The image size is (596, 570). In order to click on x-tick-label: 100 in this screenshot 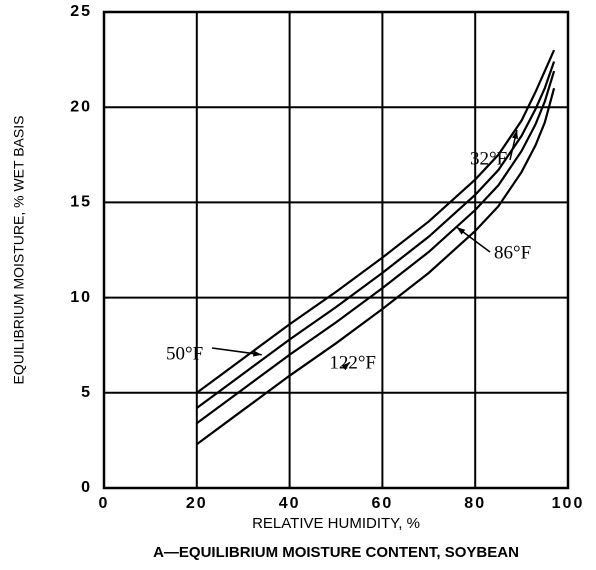, I will do `click(568, 503)`.